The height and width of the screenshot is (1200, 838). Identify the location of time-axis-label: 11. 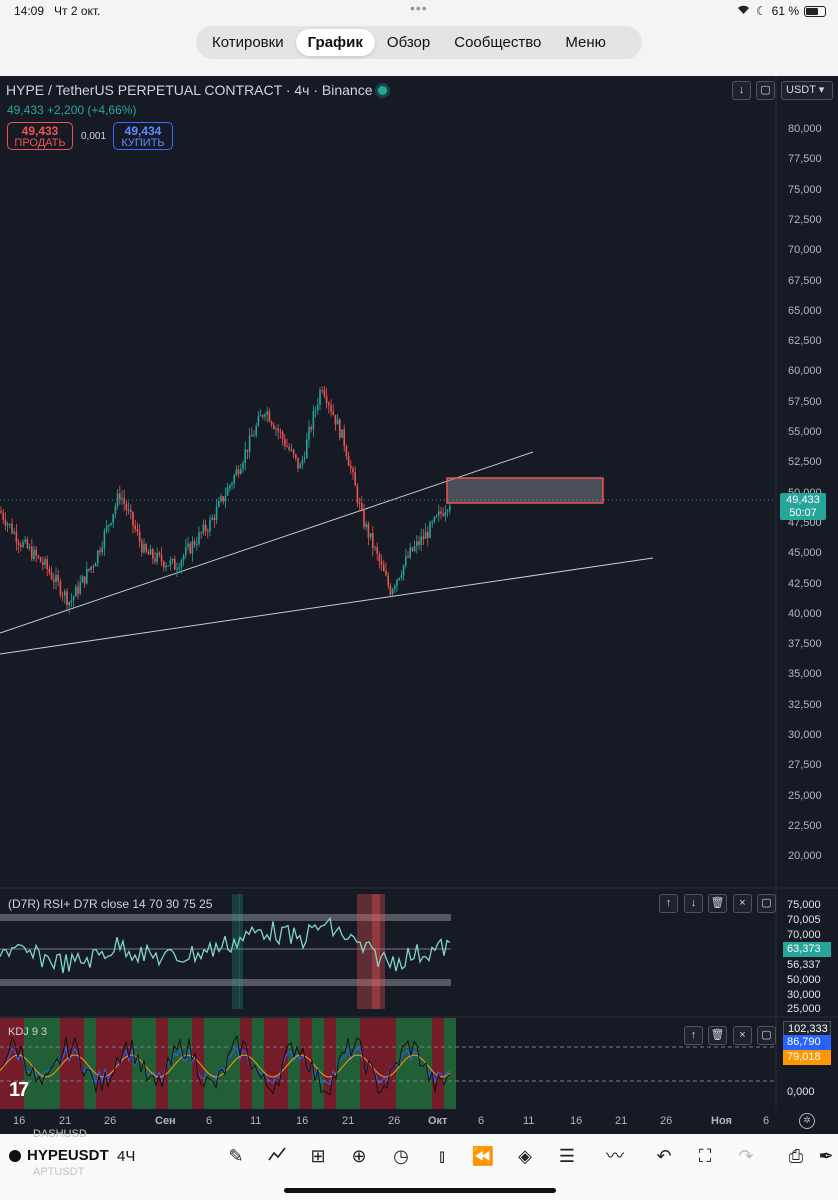
(256, 1121).